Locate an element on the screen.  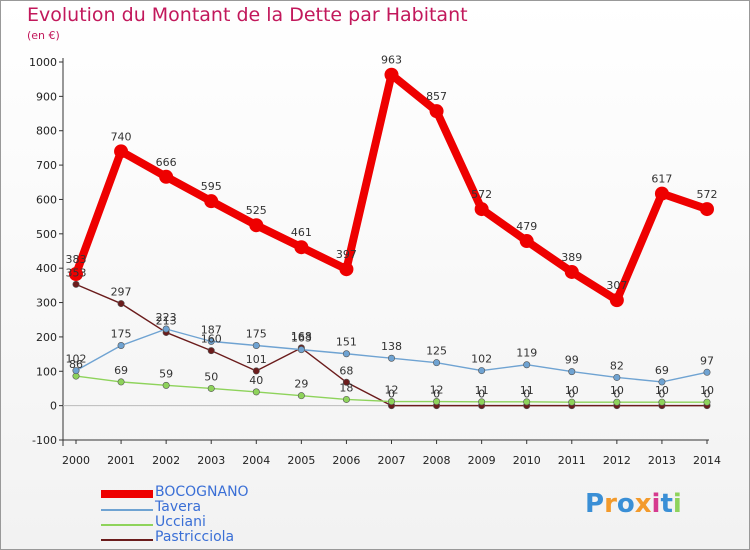
proxiti-logo: Proxiti is located at coordinates (633, 504).